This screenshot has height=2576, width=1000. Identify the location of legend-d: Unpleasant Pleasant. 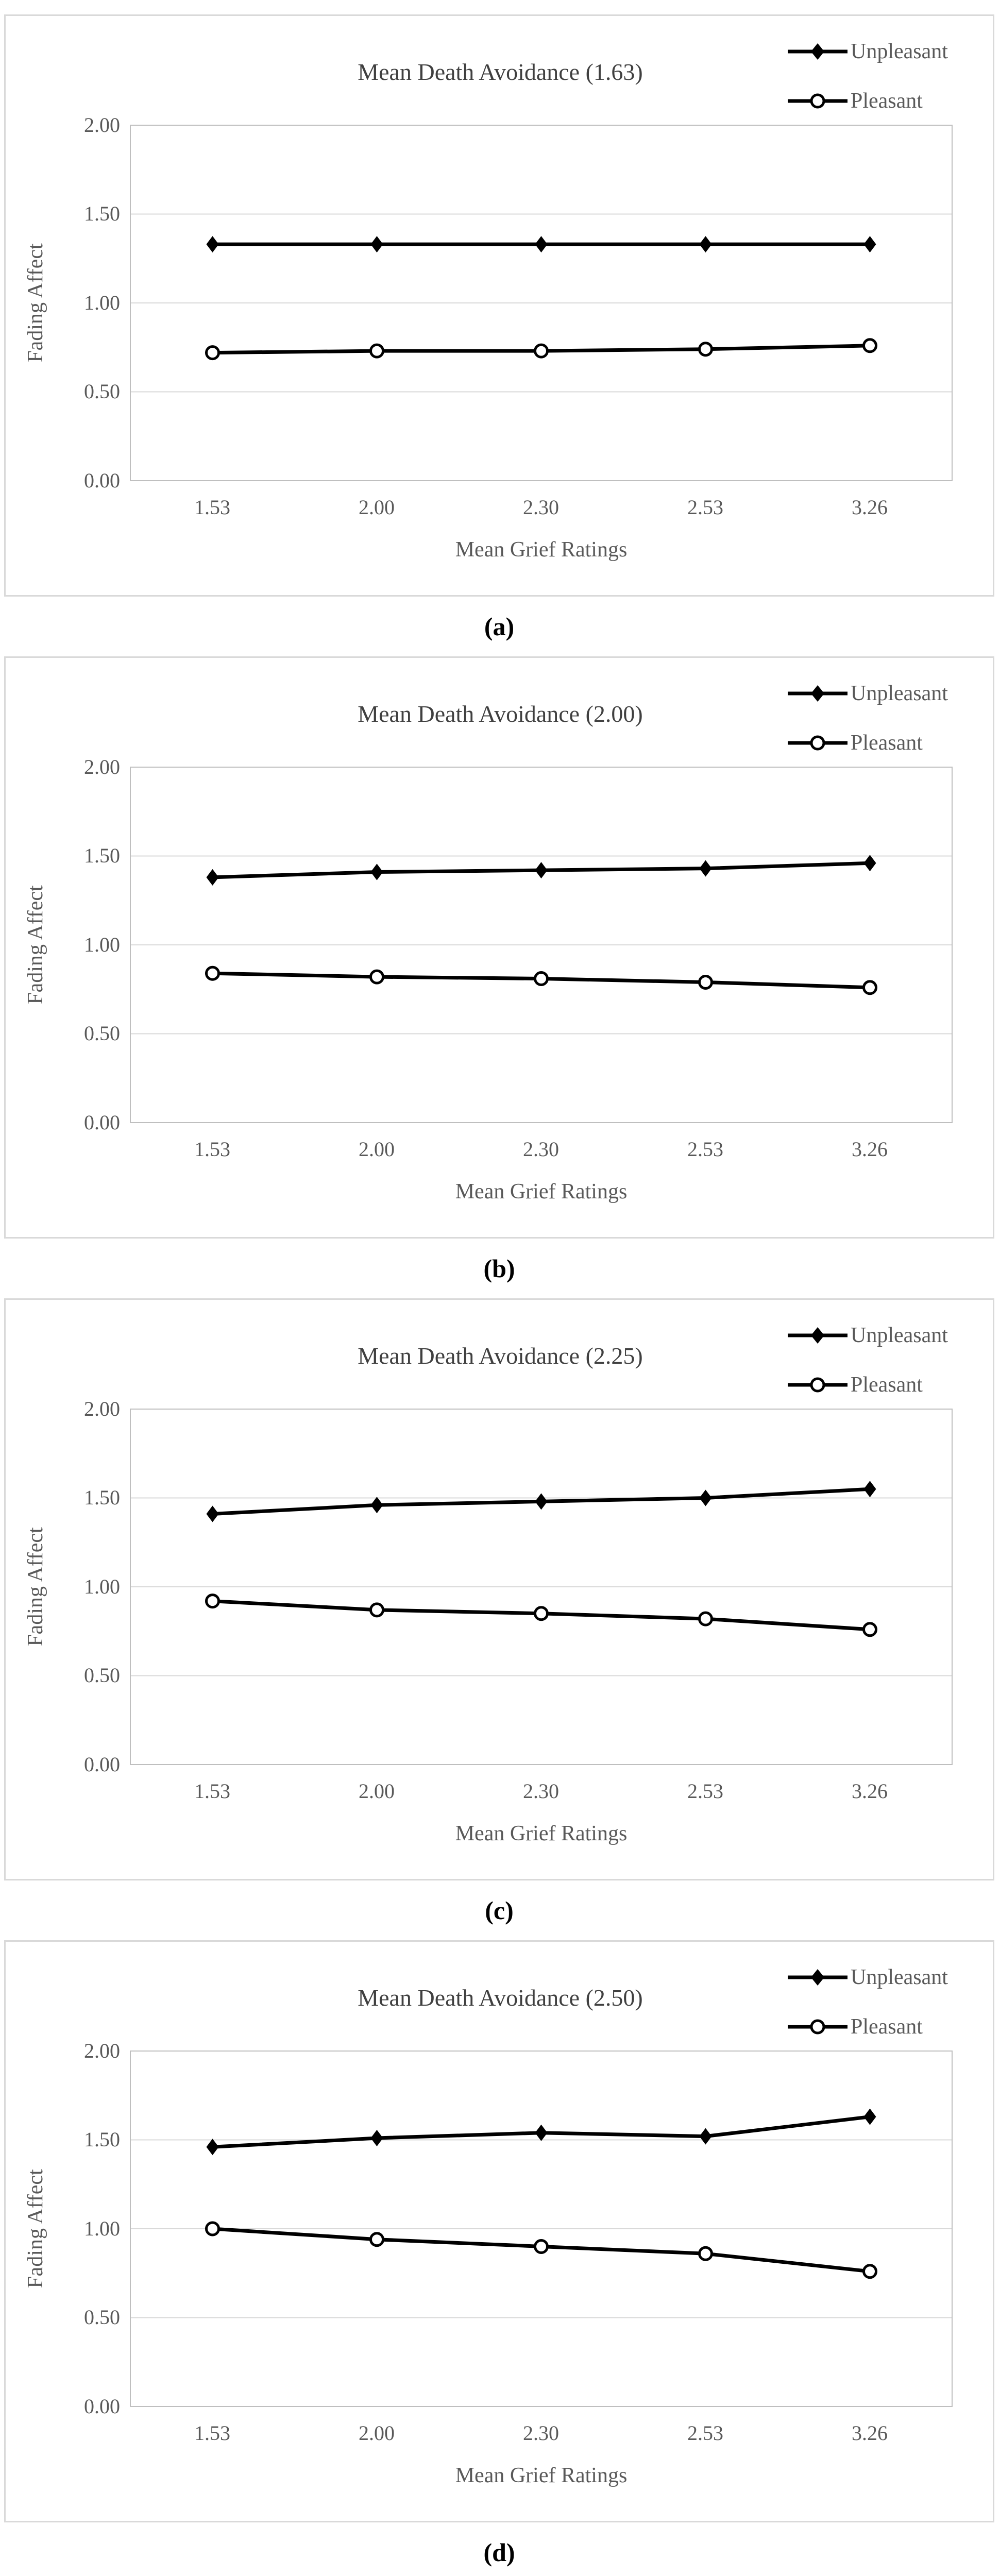
(882, 2010).